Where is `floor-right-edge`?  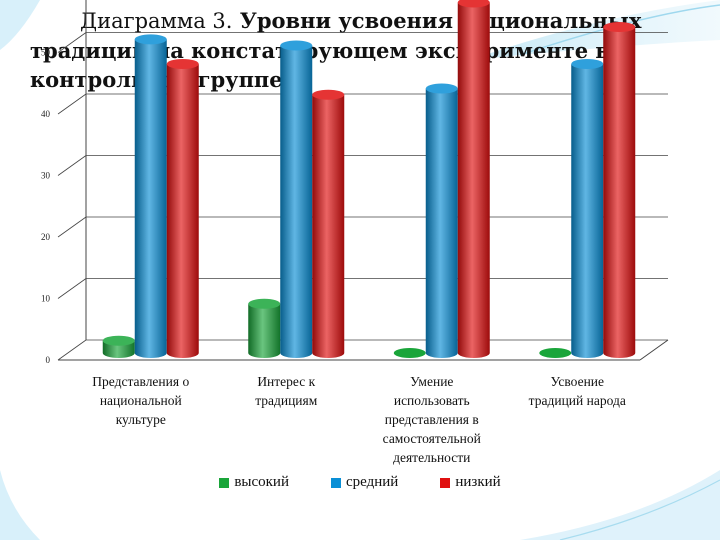
floor-right-edge is located at coordinates (654, 350).